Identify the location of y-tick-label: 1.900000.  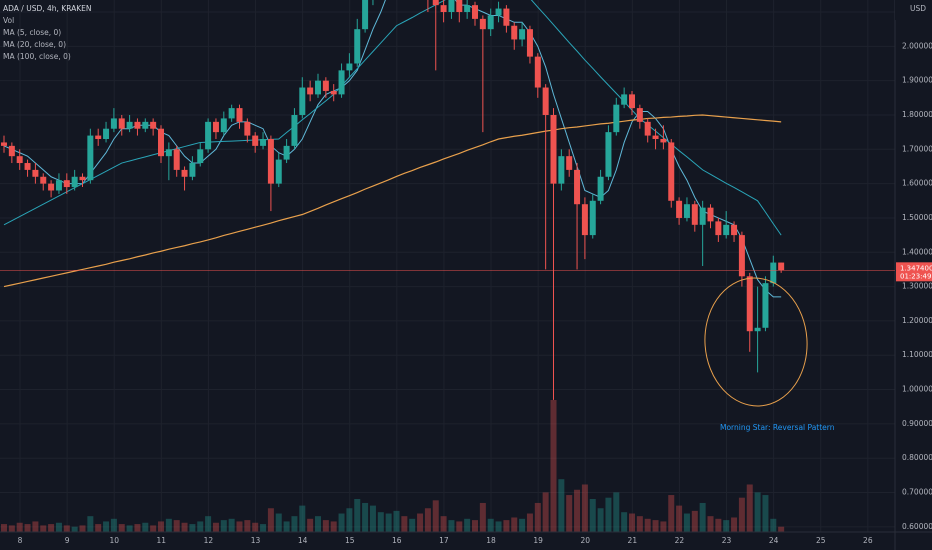
(917, 80).